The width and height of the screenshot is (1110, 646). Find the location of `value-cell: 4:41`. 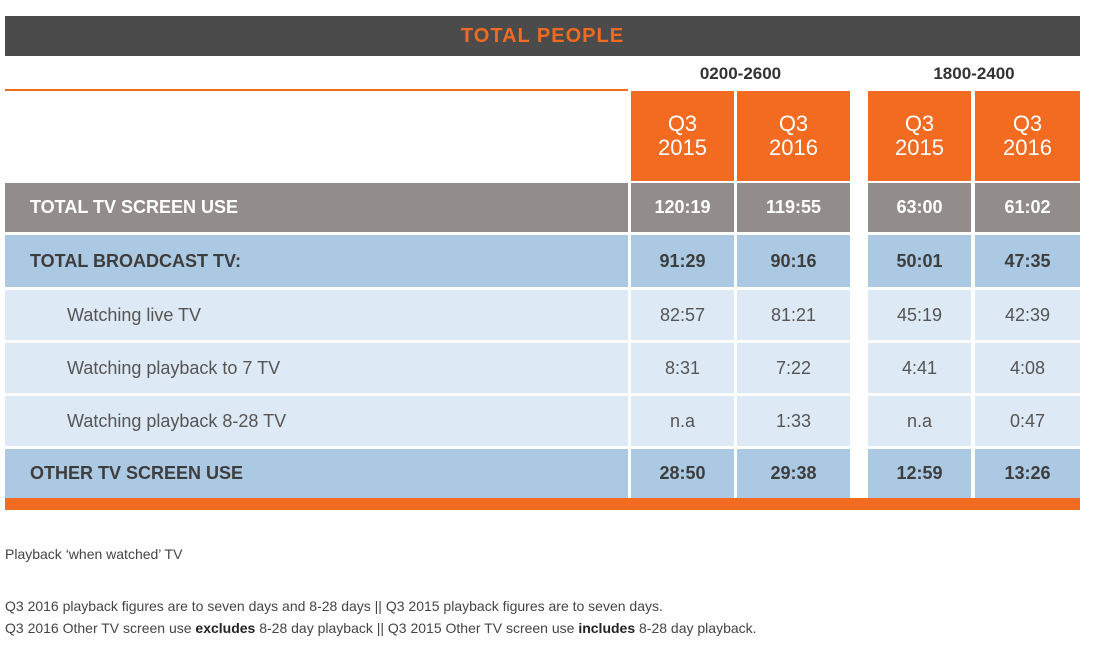

value-cell: 4:41 is located at coordinates (919, 368).